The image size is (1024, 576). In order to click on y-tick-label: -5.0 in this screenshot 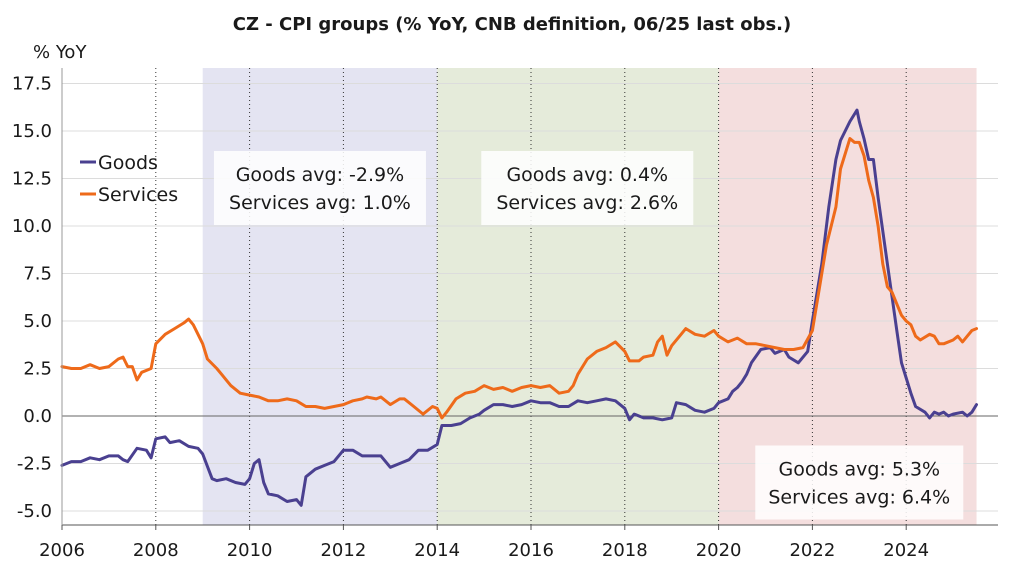, I will do `click(34, 511)`.